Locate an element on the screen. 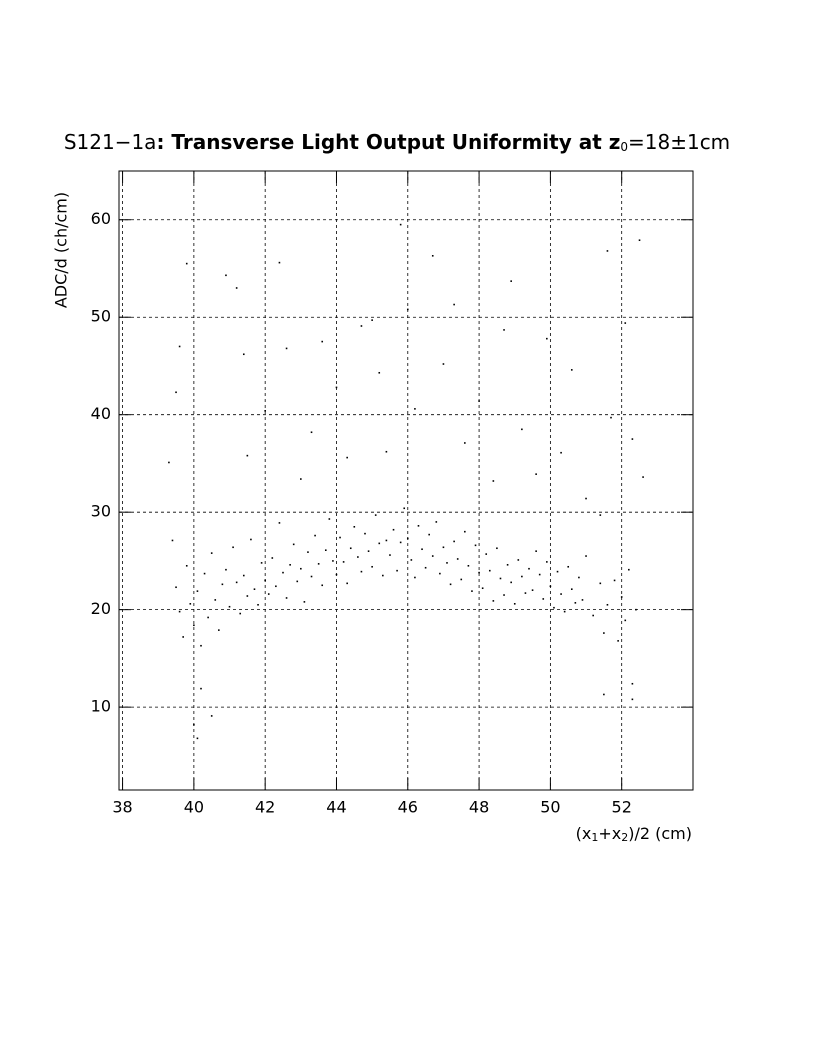  x-tick-label: 44 is located at coordinates (336, 807).